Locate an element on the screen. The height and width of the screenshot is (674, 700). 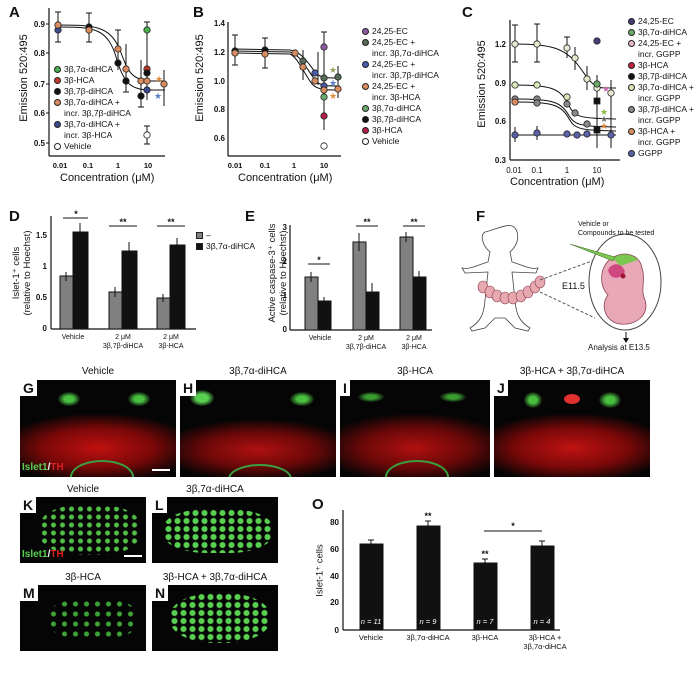
f-injection-line2: Compounds to be tested is located at coordinates (616, 233).